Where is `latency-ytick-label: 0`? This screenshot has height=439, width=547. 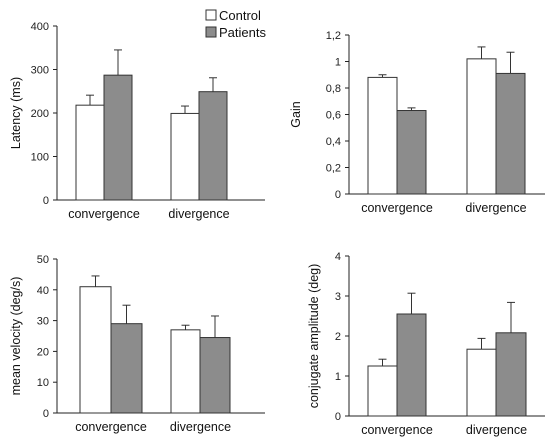 latency-ytick-label: 0 is located at coordinates (46, 201).